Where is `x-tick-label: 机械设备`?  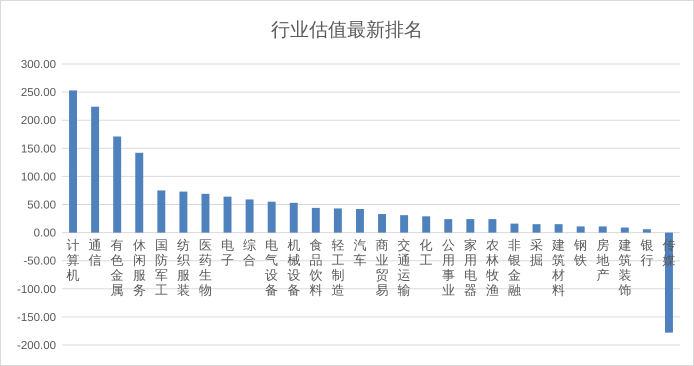 x-tick-label: 机械设备 is located at coordinates (293, 268).